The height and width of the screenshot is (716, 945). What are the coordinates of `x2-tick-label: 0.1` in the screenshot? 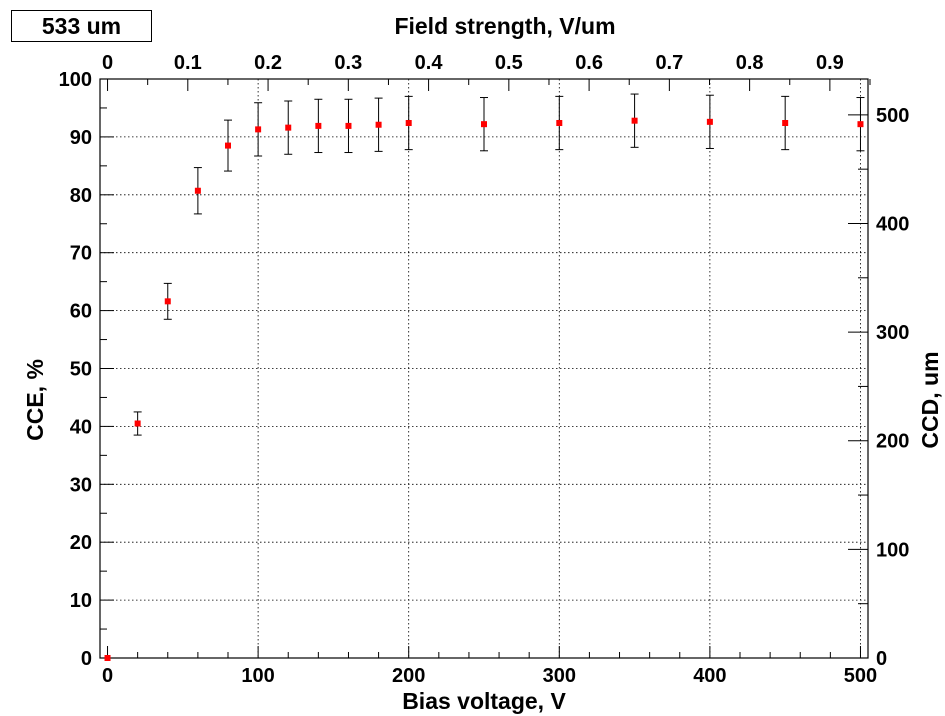 It's located at (188, 63).